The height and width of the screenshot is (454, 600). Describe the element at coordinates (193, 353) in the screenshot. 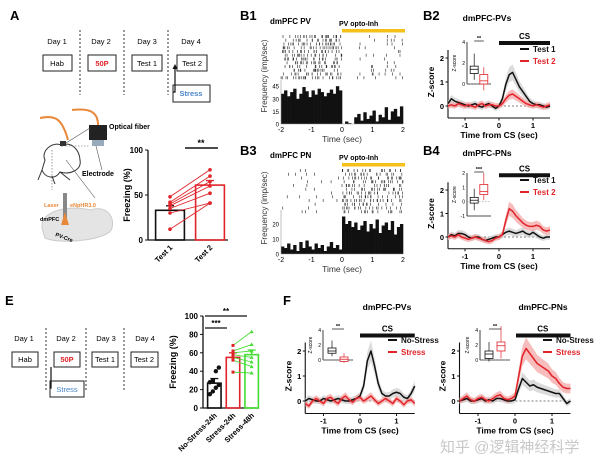

I see `y-tick-label: 60` at that location.